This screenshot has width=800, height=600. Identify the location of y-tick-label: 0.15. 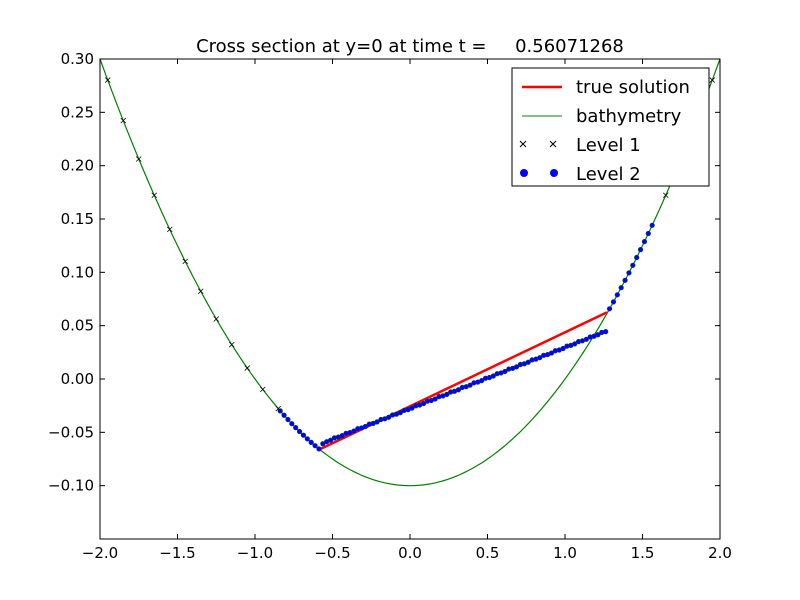
(77, 219).